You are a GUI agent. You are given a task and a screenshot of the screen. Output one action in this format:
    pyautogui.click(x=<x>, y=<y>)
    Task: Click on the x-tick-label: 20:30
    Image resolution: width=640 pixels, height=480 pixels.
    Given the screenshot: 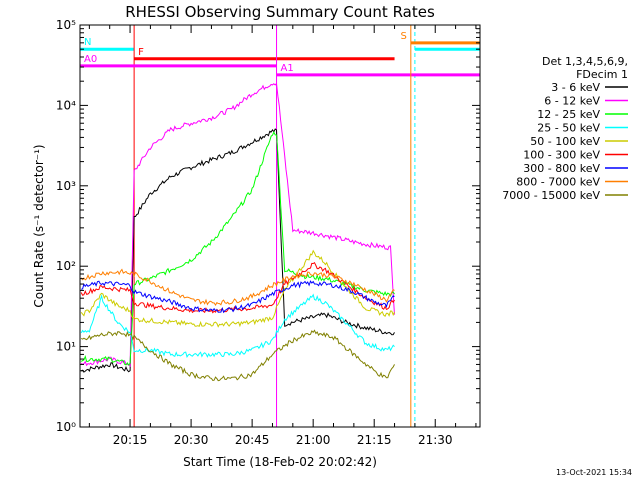 What is the action you would take?
    pyautogui.click(x=191, y=440)
    